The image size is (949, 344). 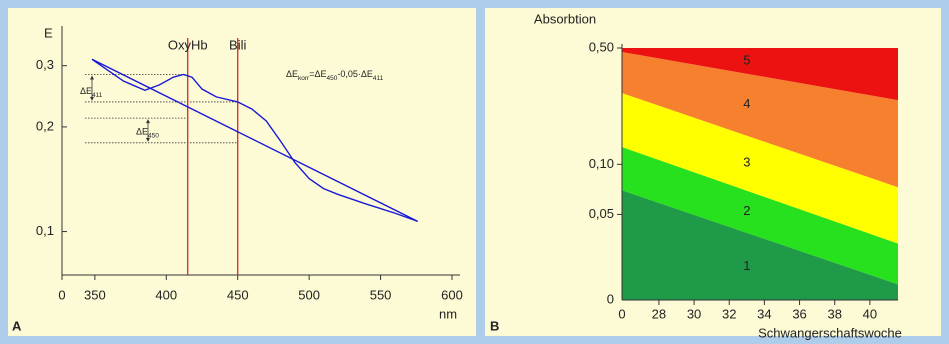 I want to click on x-tick-label: 38, so click(x=834, y=313).